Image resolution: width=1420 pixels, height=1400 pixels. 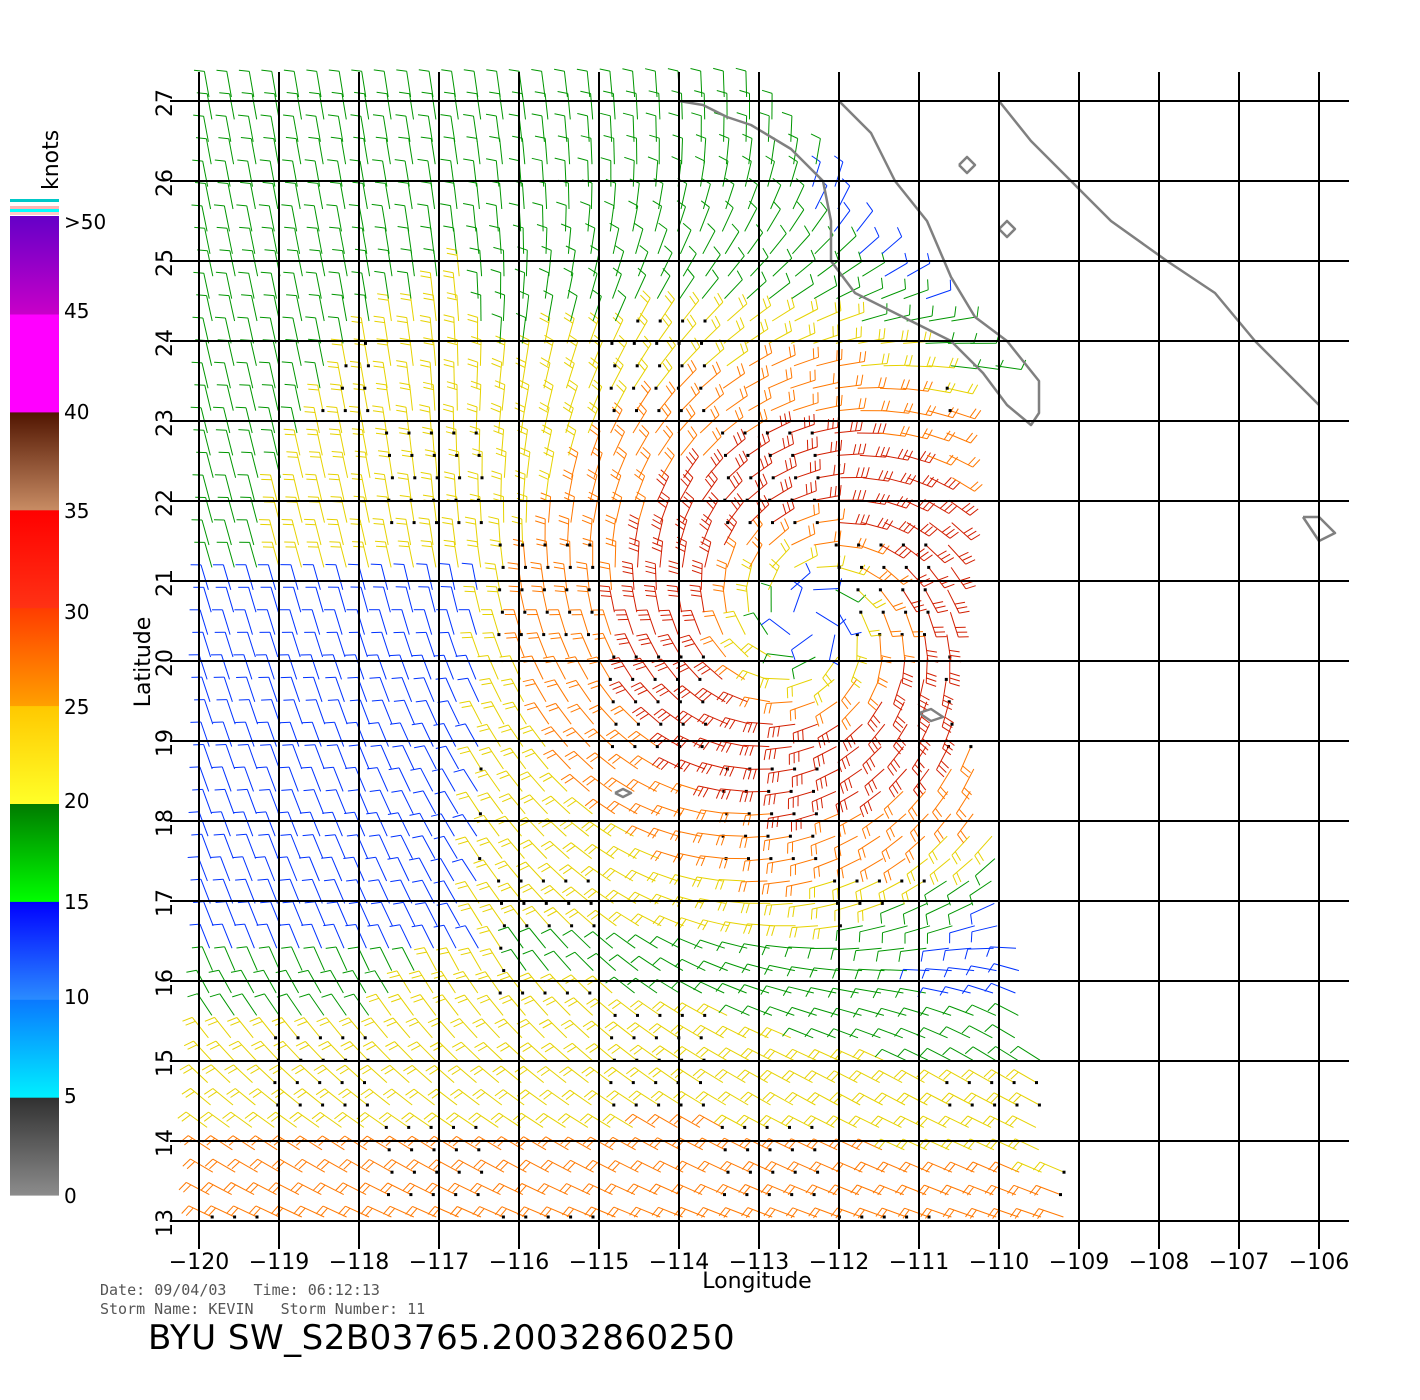 What do you see at coordinates (931, 715) in the screenshot?
I see `socorro-island-outline` at bounding box center [931, 715].